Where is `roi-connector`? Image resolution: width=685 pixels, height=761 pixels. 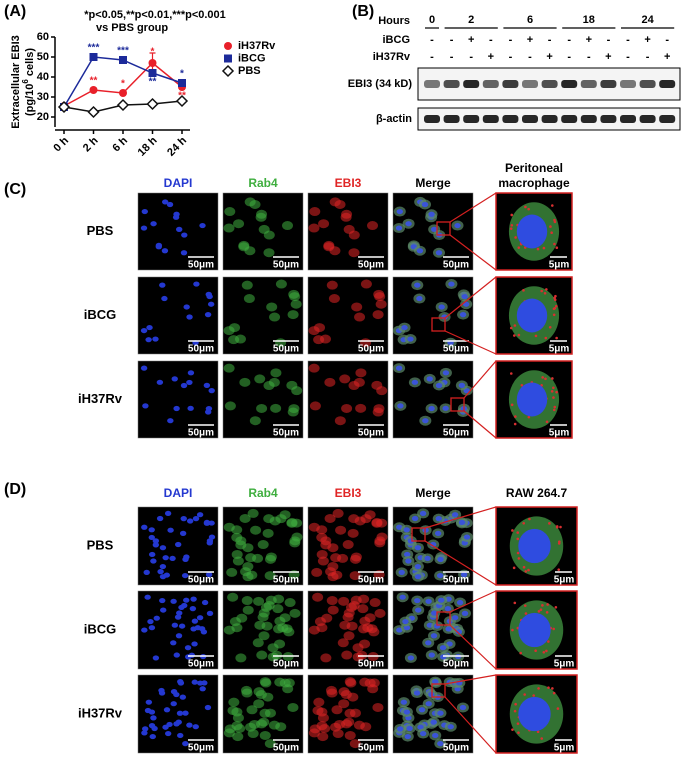 roi-connector is located at coordinates (473, 647).